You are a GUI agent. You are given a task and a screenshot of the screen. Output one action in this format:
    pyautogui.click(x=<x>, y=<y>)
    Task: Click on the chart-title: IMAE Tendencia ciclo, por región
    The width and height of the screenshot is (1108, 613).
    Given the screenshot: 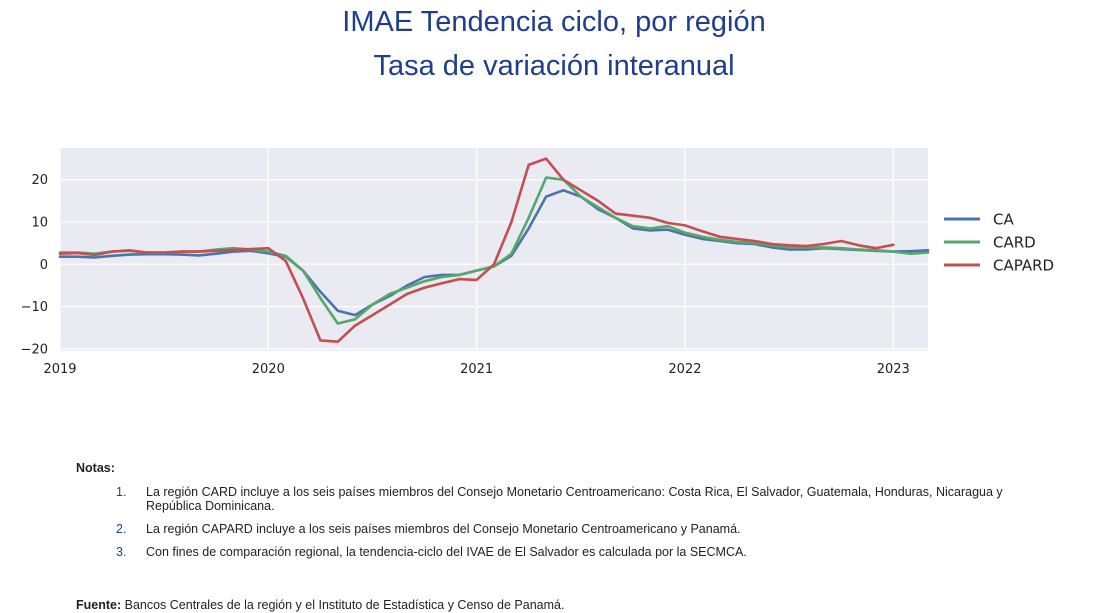 What is the action you would take?
    pyautogui.click(x=554, y=22)
    